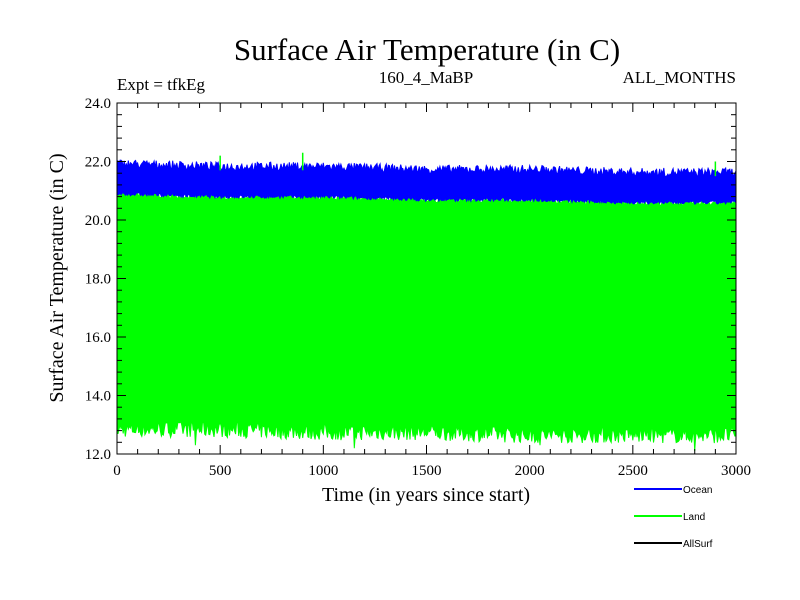  Describe the element at coordinates (57, 277) in the screenshot. I see `y-axis-label: Surface Air Temperature (in C)` at that location.